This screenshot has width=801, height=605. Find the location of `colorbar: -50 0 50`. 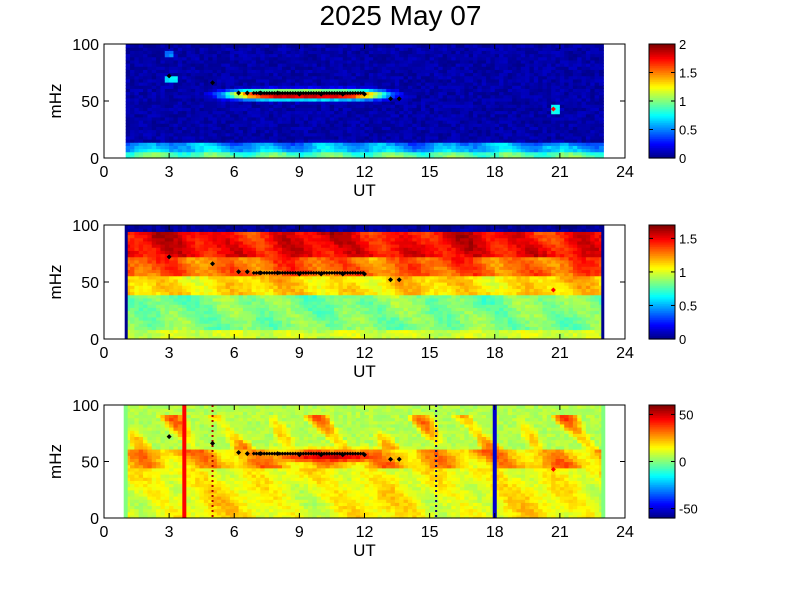

colorbar: -50 0 50 is located at coordinates (673, 462).